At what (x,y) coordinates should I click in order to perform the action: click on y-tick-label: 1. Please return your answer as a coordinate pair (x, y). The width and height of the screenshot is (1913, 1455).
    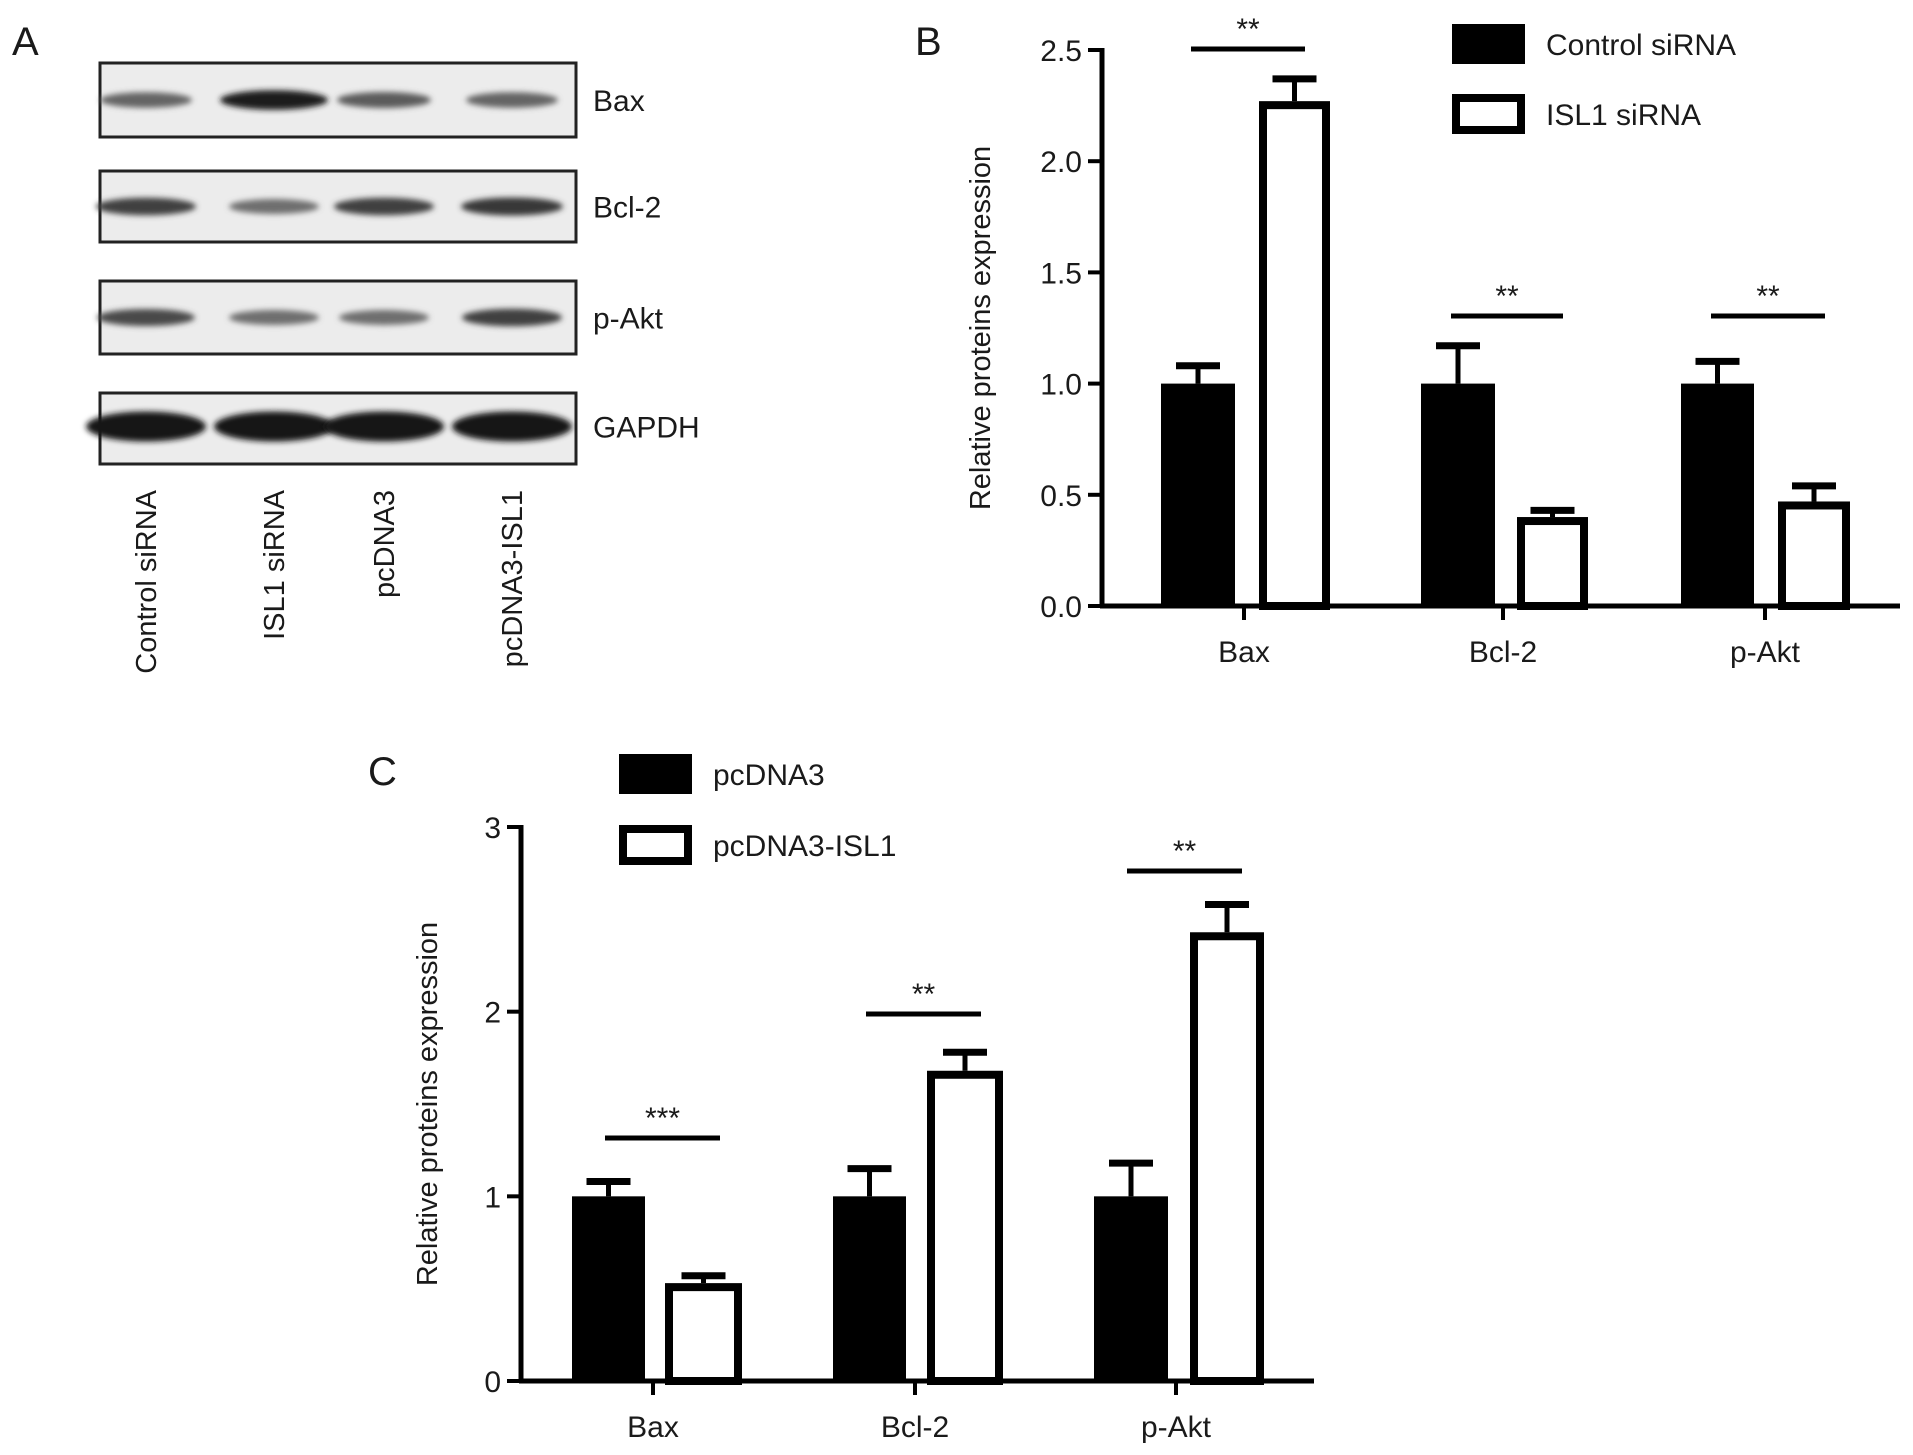
    Looking at the image, I should click on (492, 1197).